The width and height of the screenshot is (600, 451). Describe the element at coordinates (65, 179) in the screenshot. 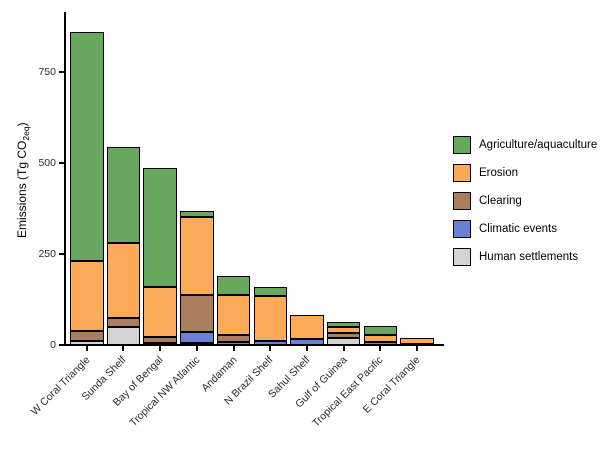

I see `y-axis-line` at that location.